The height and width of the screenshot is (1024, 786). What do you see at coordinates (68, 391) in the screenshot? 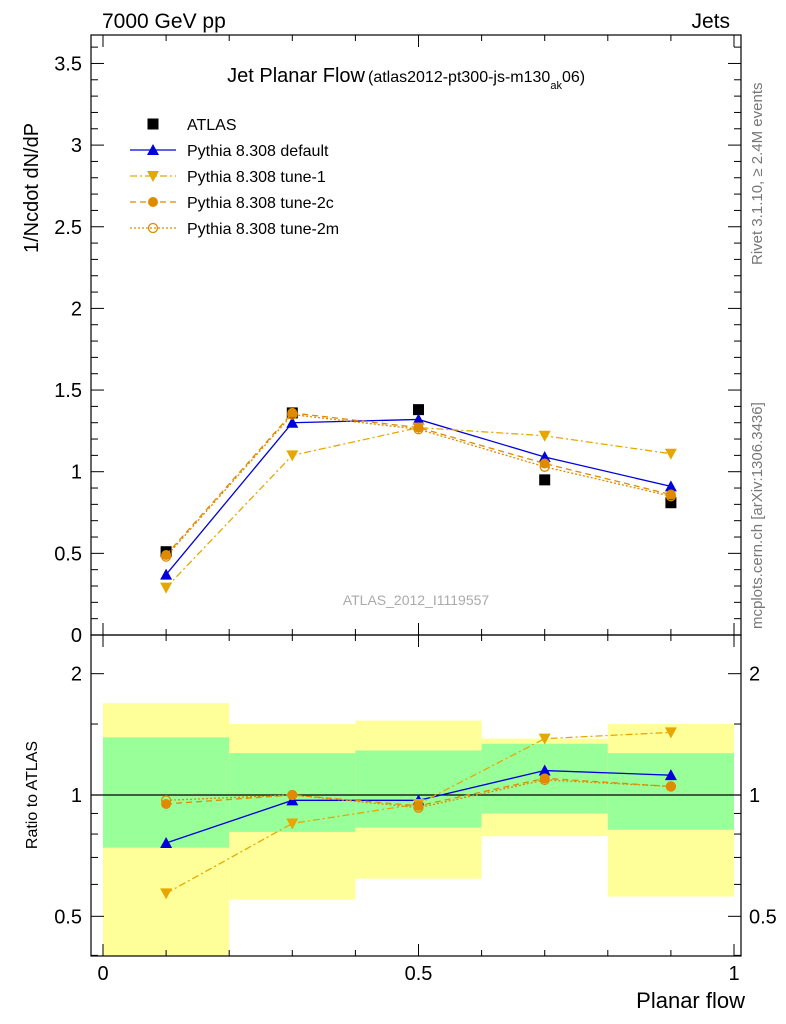
I see `main-y-tick-label: 1.5` at bounding box center [68, 391].